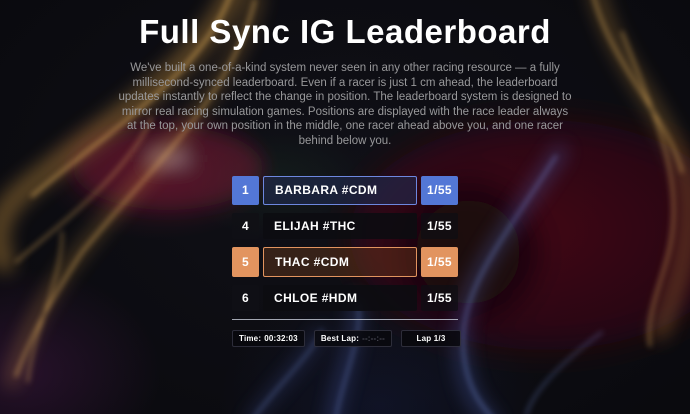  What do you see at coordinates (345, 319) in the screenshot?
I see `divider` at bounding box center [345, 319].